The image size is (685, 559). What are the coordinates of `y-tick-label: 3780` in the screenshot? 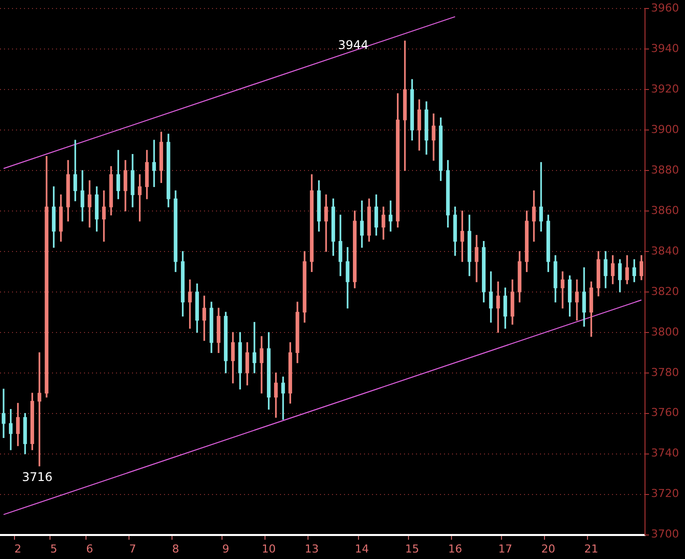 It's located at (665, 372).